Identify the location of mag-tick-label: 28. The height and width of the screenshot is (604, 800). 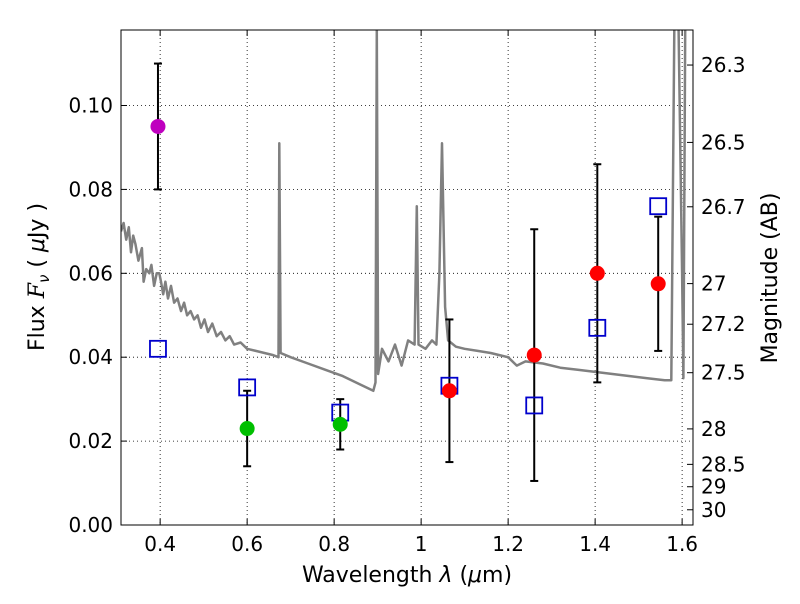
(713, 429).